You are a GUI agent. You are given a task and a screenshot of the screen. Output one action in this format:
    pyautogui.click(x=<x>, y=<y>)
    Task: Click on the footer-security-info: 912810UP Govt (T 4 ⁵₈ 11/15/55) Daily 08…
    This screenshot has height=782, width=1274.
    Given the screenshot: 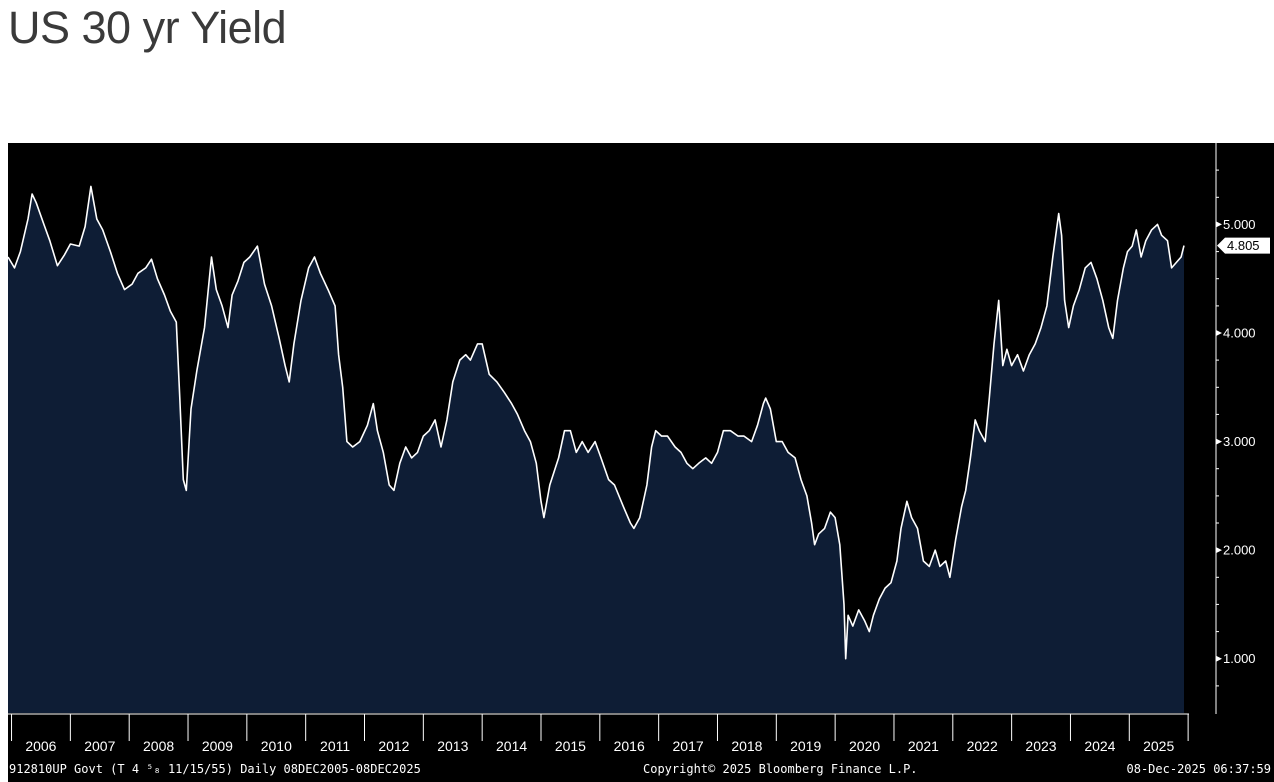 What is the action you would take?
    pyautogui.click(x=215, y=769)
    